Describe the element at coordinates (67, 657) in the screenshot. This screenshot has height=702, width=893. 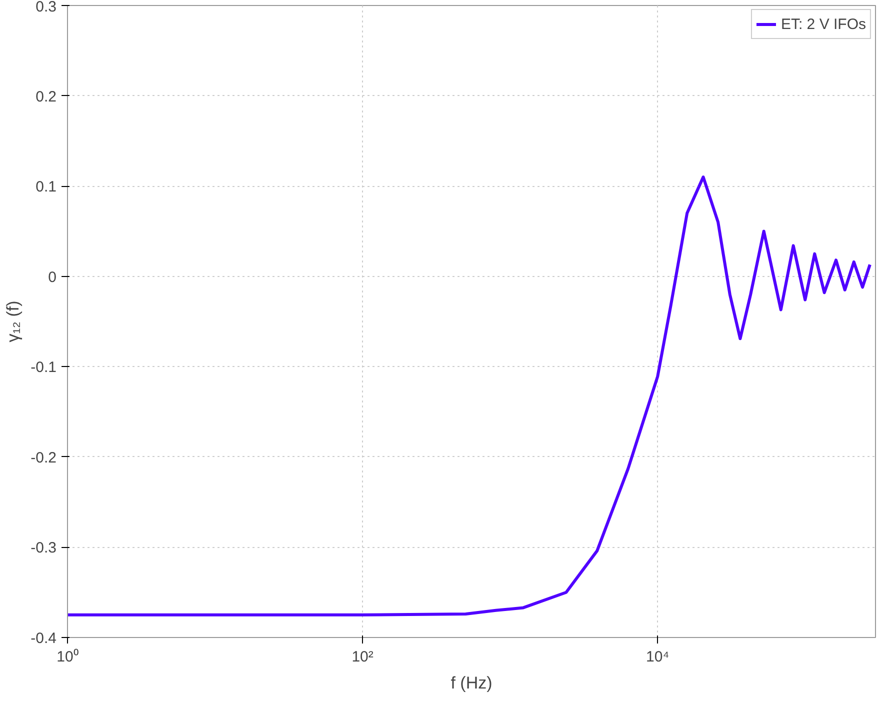
I see `x-tick-label: 10⁰` at that location.